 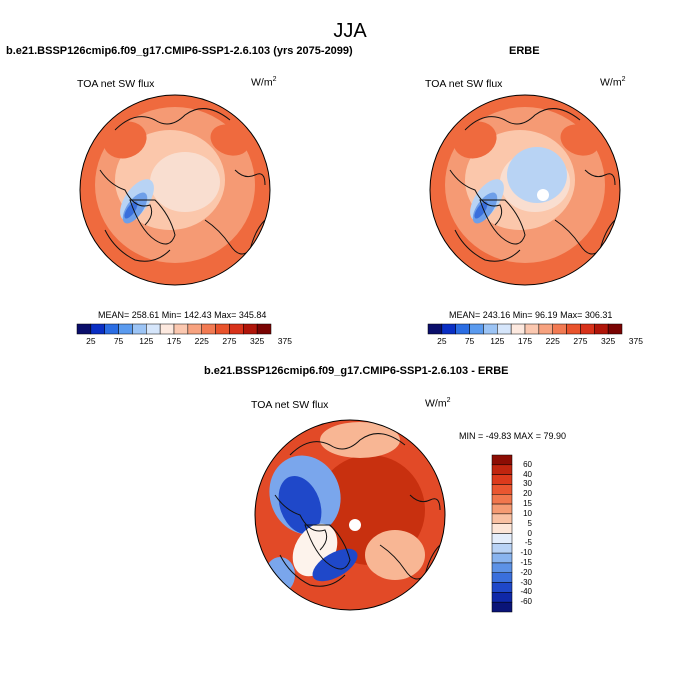 What do you see at coordinates (526, 592) in the screenshot?
I see `colorbar-3-tick-label: -40` at bounding box center [526, 592].